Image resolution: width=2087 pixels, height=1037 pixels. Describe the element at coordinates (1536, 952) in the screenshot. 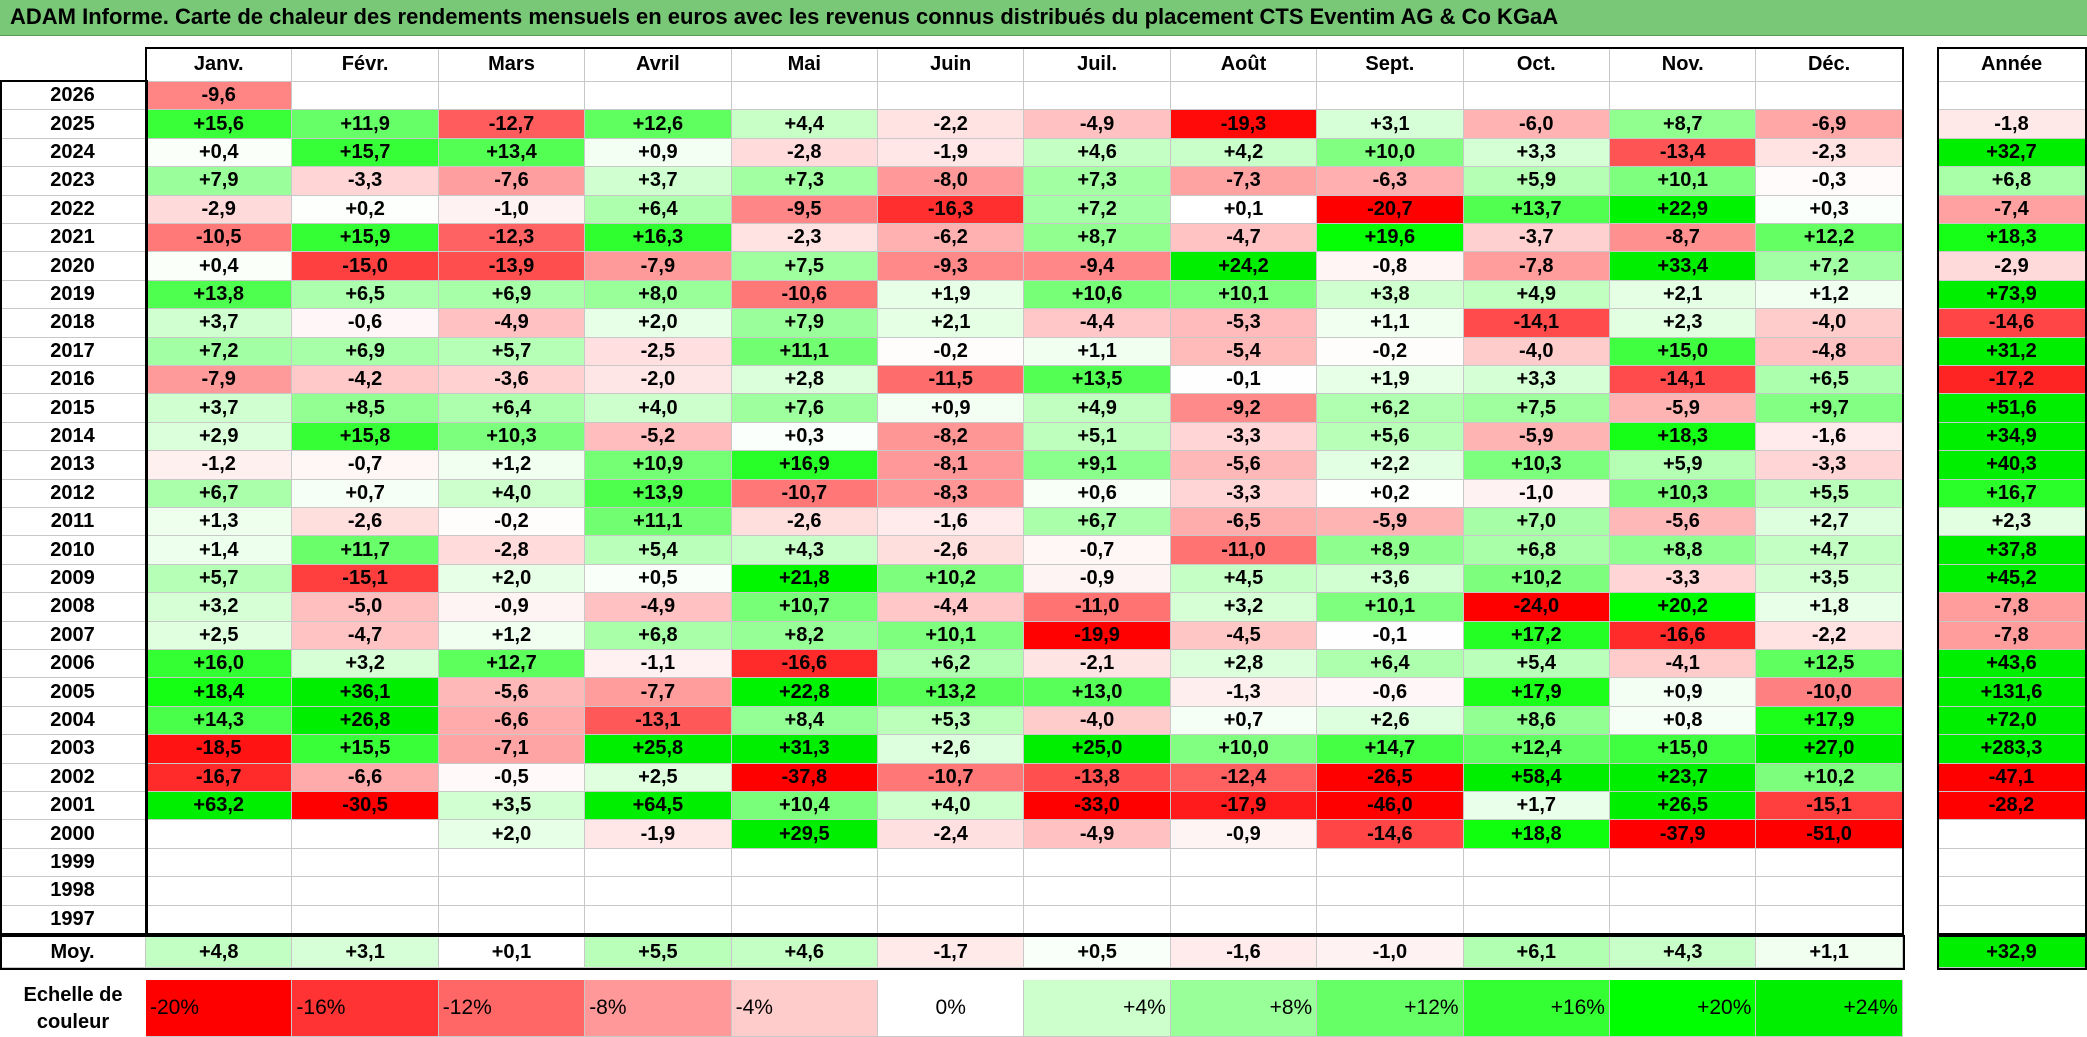

I see `average-cell: +6,1` at that location.